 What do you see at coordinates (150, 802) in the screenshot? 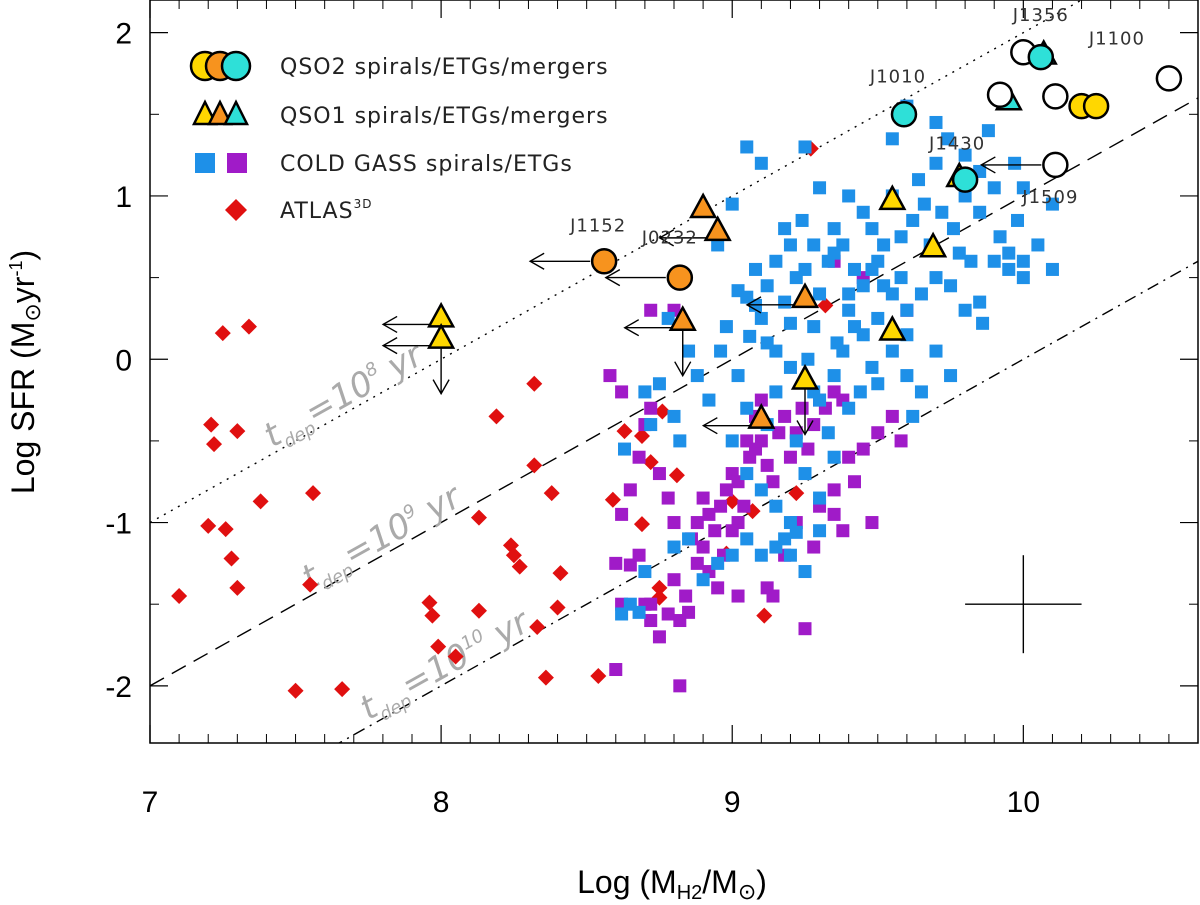
I see `x-tick-label: 7` at bounding box center [150, 802].